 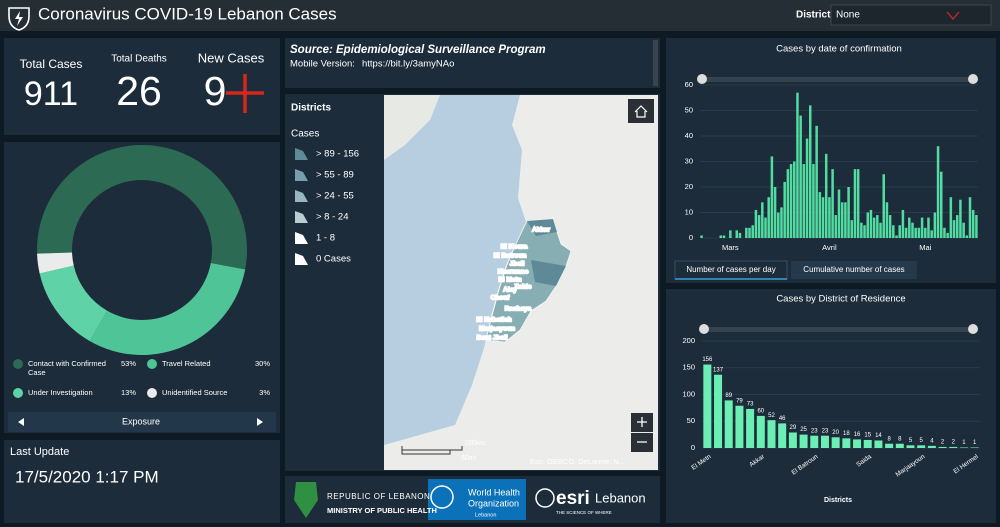 I want to click on value-label: 4, so click(x=932, y=441).